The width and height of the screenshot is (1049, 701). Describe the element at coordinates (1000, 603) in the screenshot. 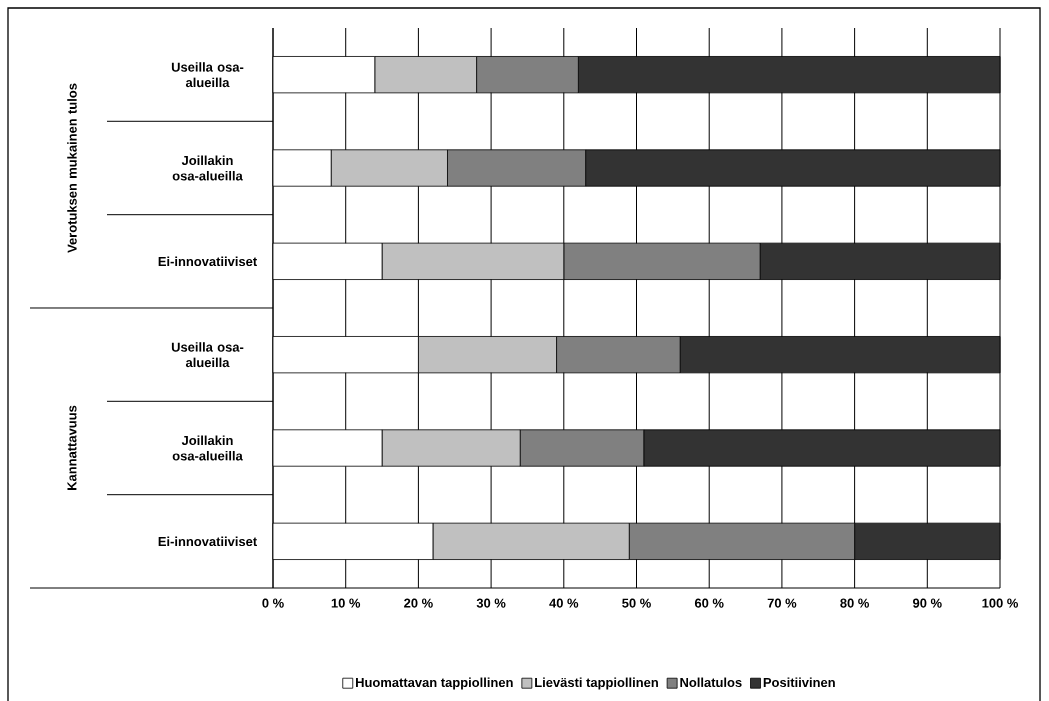

I see `x-tick-label: 100 %` at that location.